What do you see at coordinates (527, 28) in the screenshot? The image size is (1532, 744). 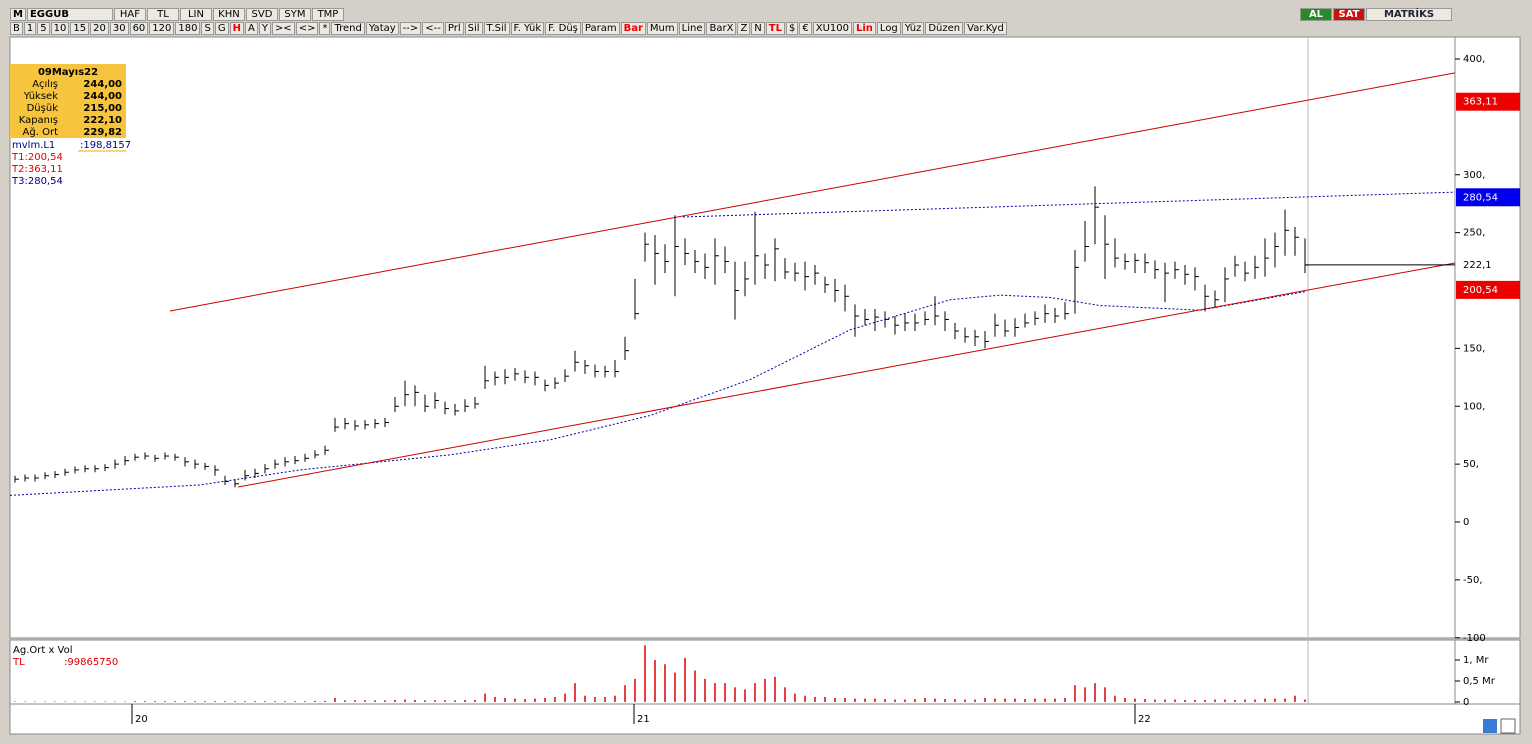 I see `toolbar-button: F. Yük` at bounding box center [527, 28].